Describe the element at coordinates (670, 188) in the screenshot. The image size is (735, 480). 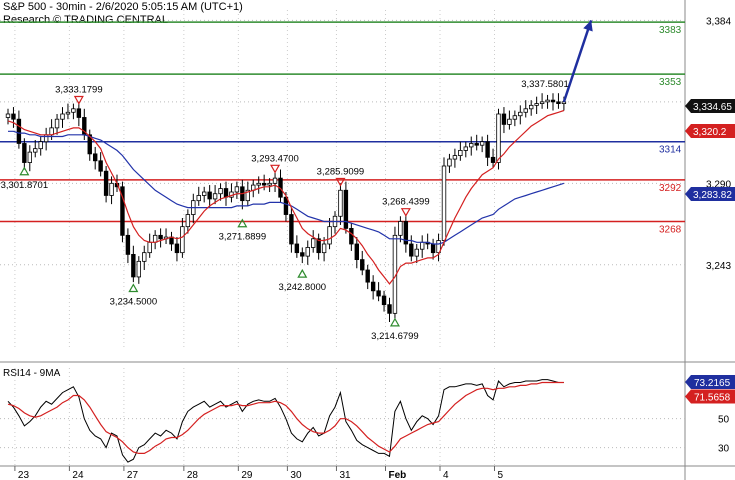
I see `level-label: 3292` at that location.